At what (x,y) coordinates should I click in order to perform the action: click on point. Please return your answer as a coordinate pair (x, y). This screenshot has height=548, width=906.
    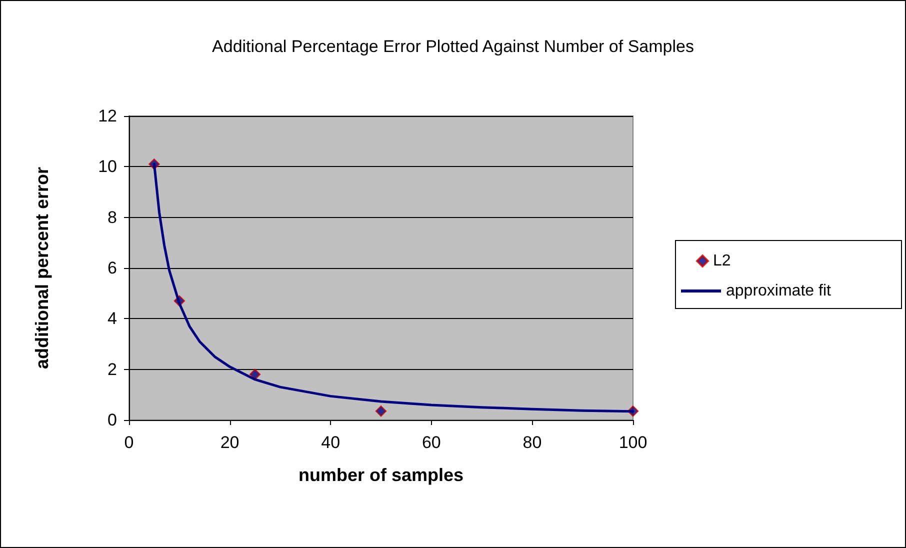
    Looking at the image, I should click on (381, 411).